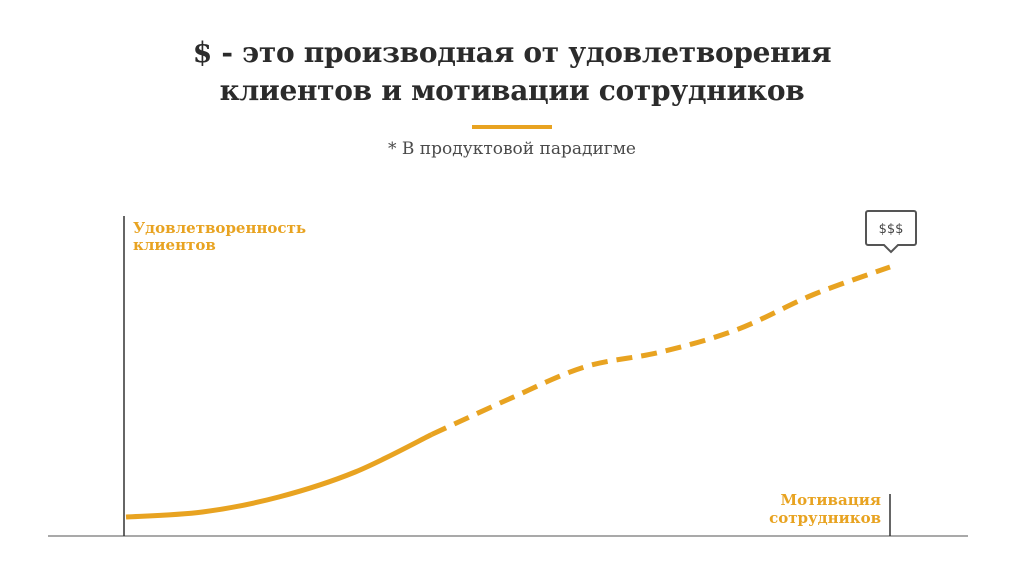 This screenshot has width=1024, height=576. I want to click on money-bubble: $$$, so click(891, 232).